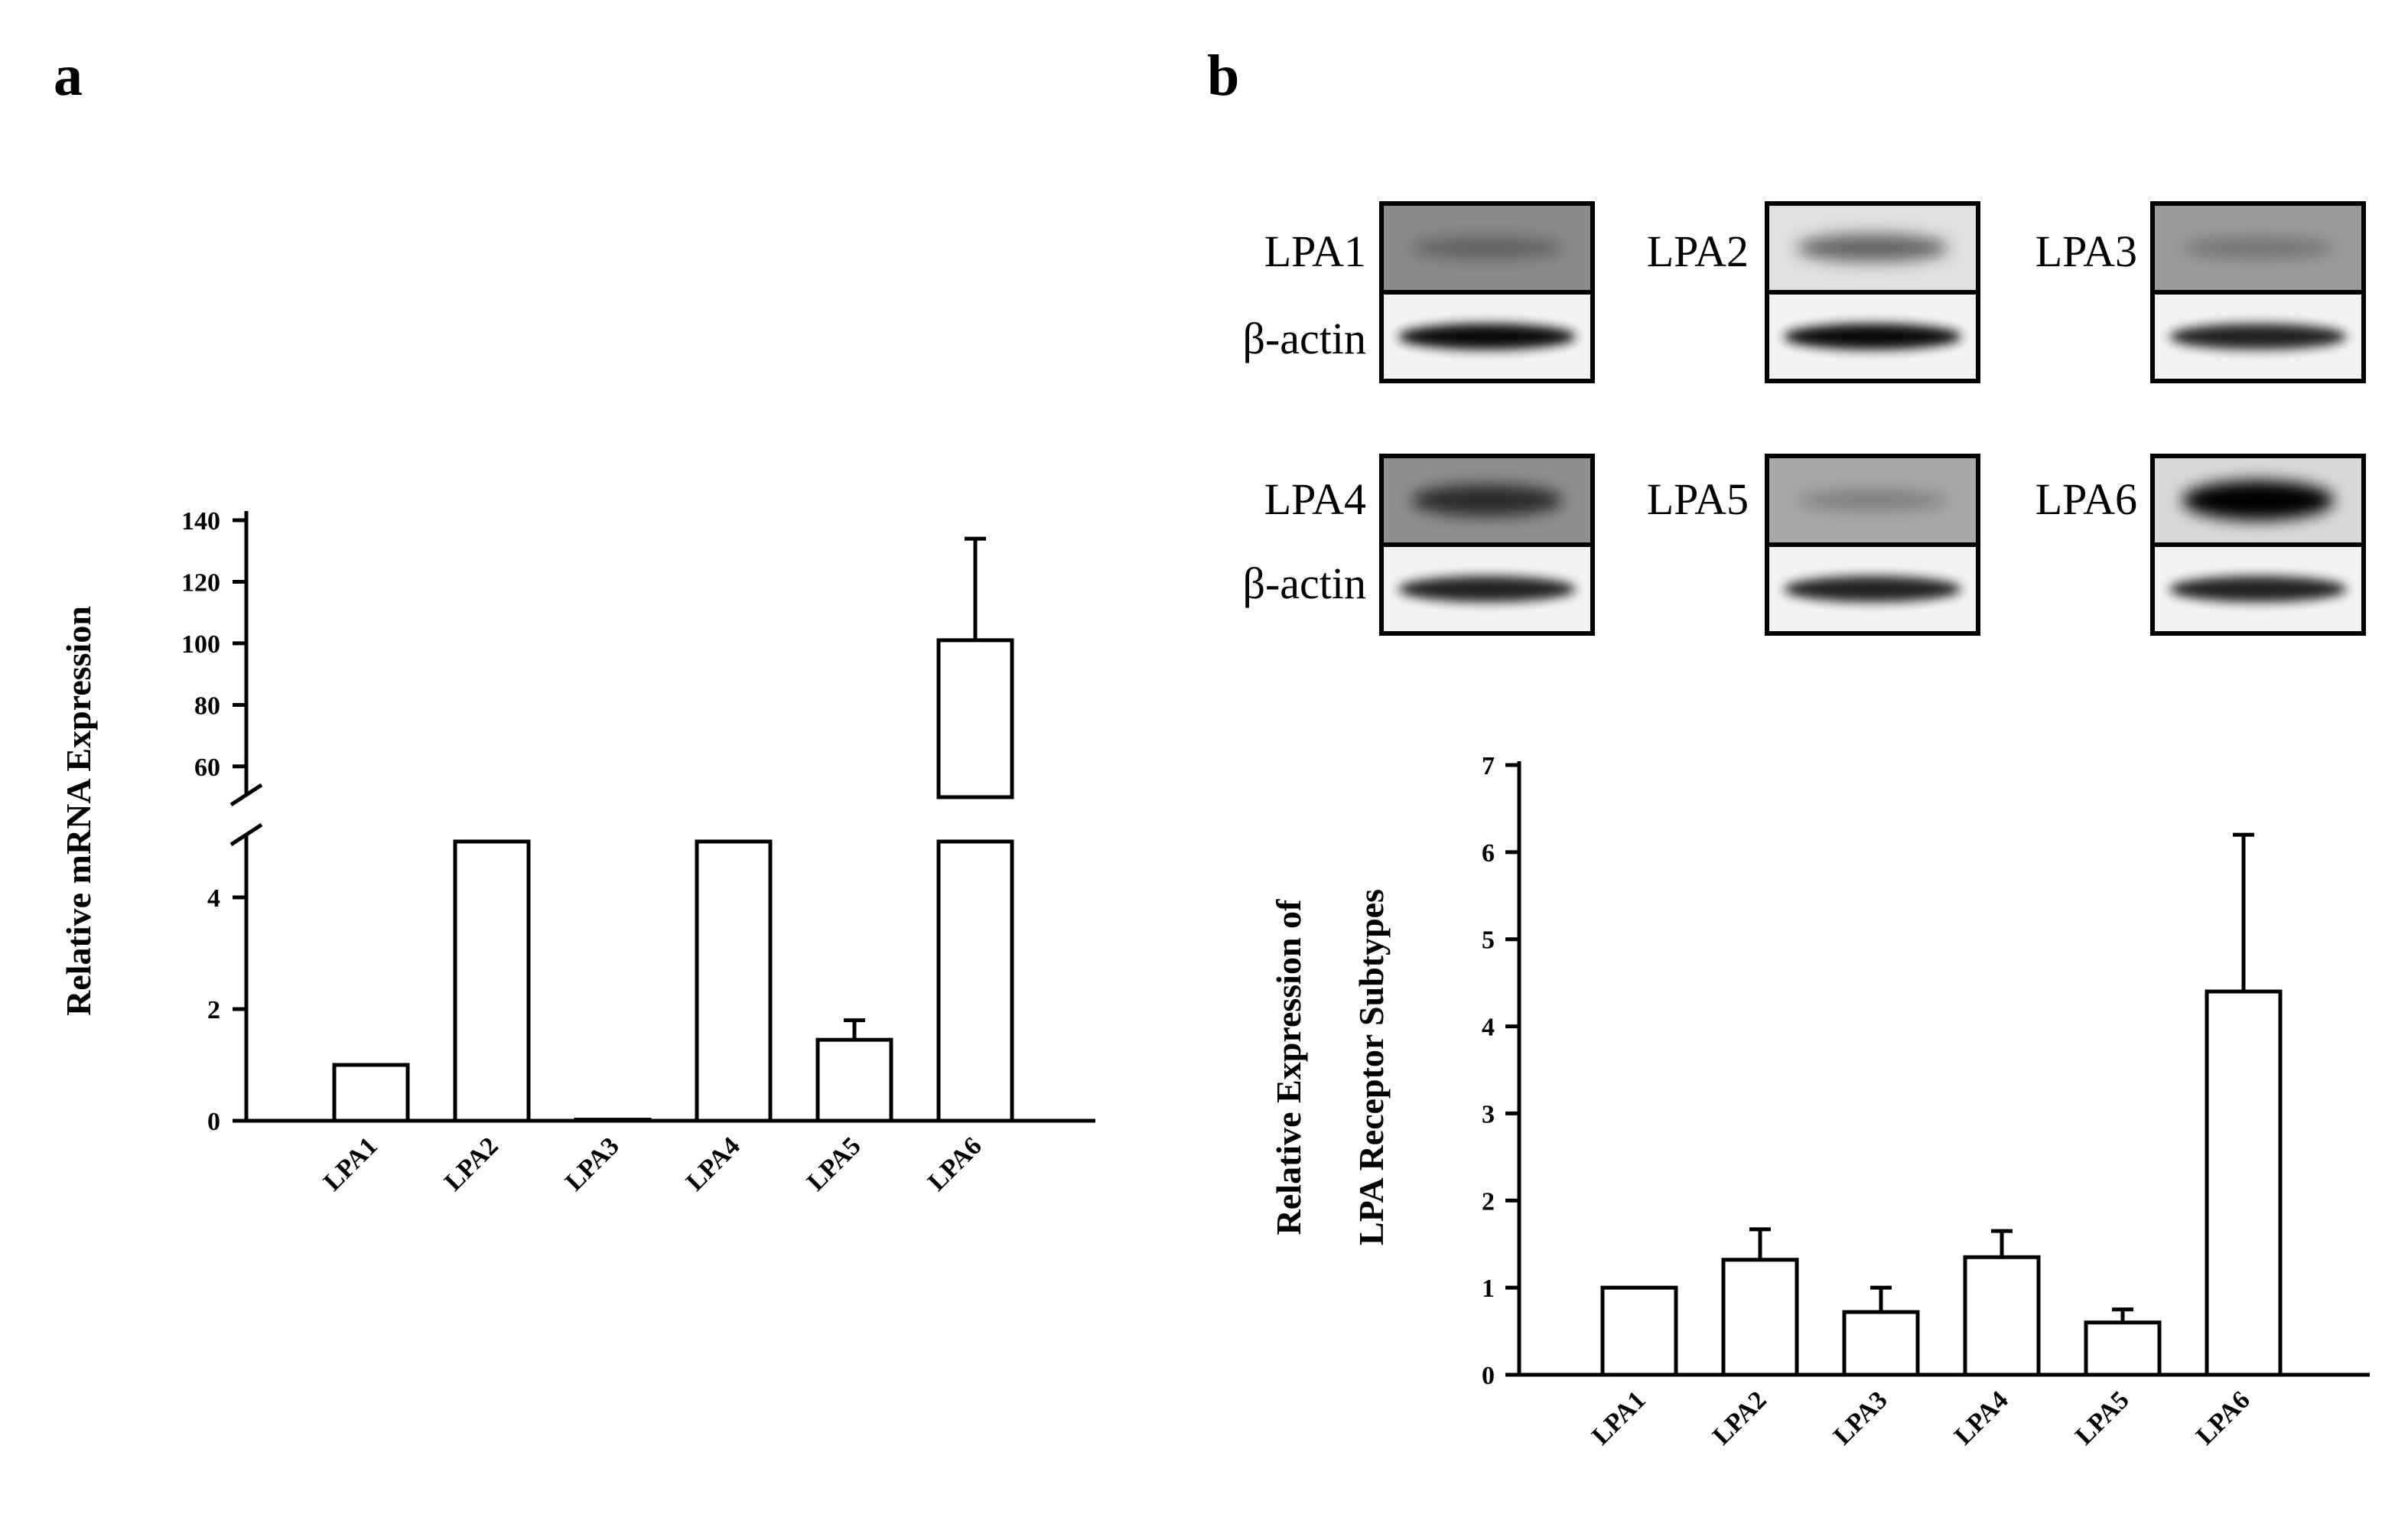 The width and height of the screenshot is (2408, 1514). What do you see at coordinates (207, 768) in the screenshot?
I see `panel-a-y-tick-label: 60` at bounding box center [207, 768].